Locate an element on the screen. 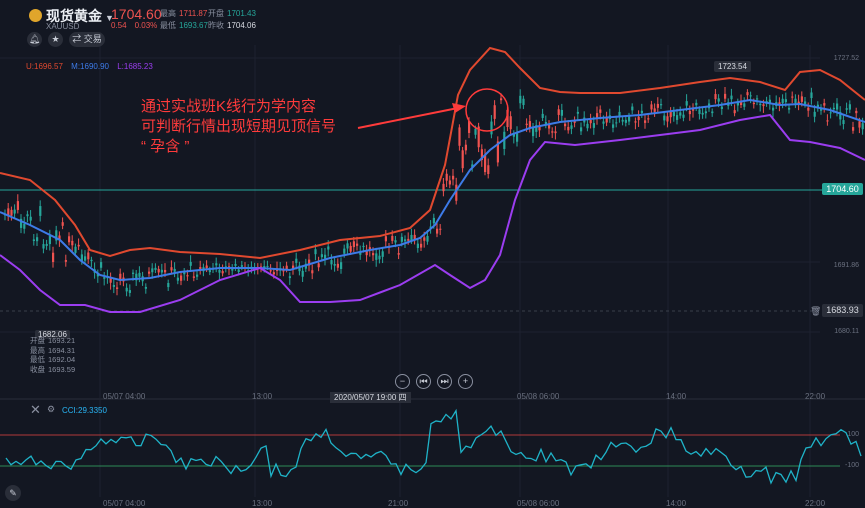 The width and height of the screenshot is (865, 508). x-axis-label: 14:00 is located at coordinates (676, 396).